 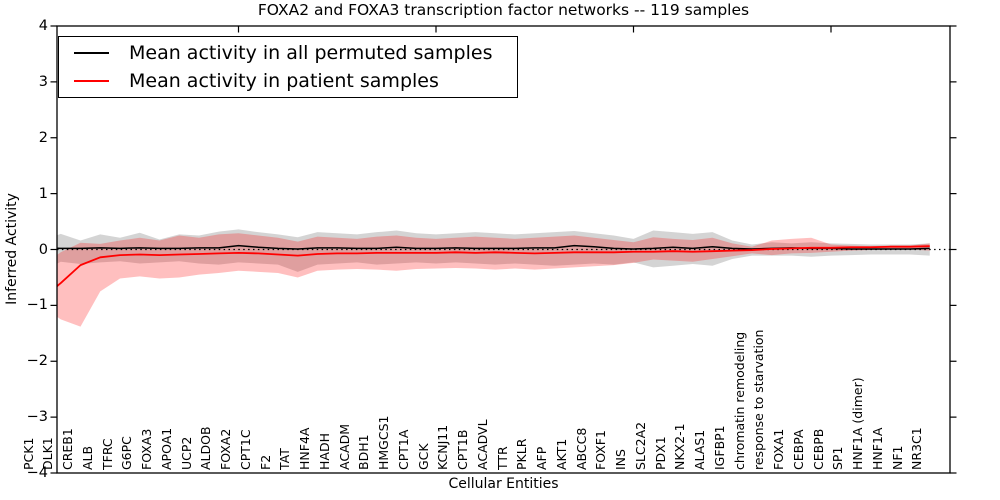 What do you see at coordinates (699, 449) in the screenshot?
I see `x-tick-label: ALAS1` at bounding box center [699, 449].